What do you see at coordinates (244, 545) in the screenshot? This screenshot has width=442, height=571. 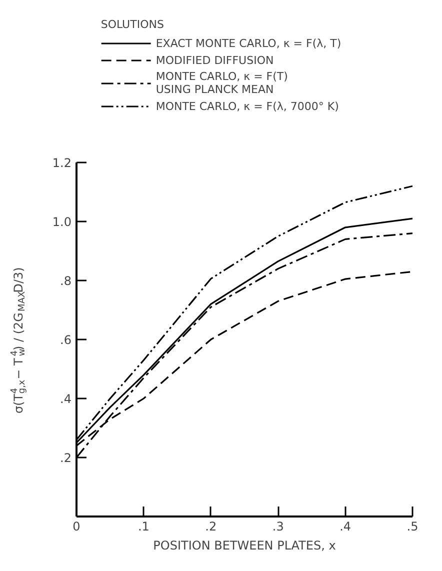 I see `x-axis-title: POSITION BETWEEN PLATES, x` at bounding box center [244, 545].